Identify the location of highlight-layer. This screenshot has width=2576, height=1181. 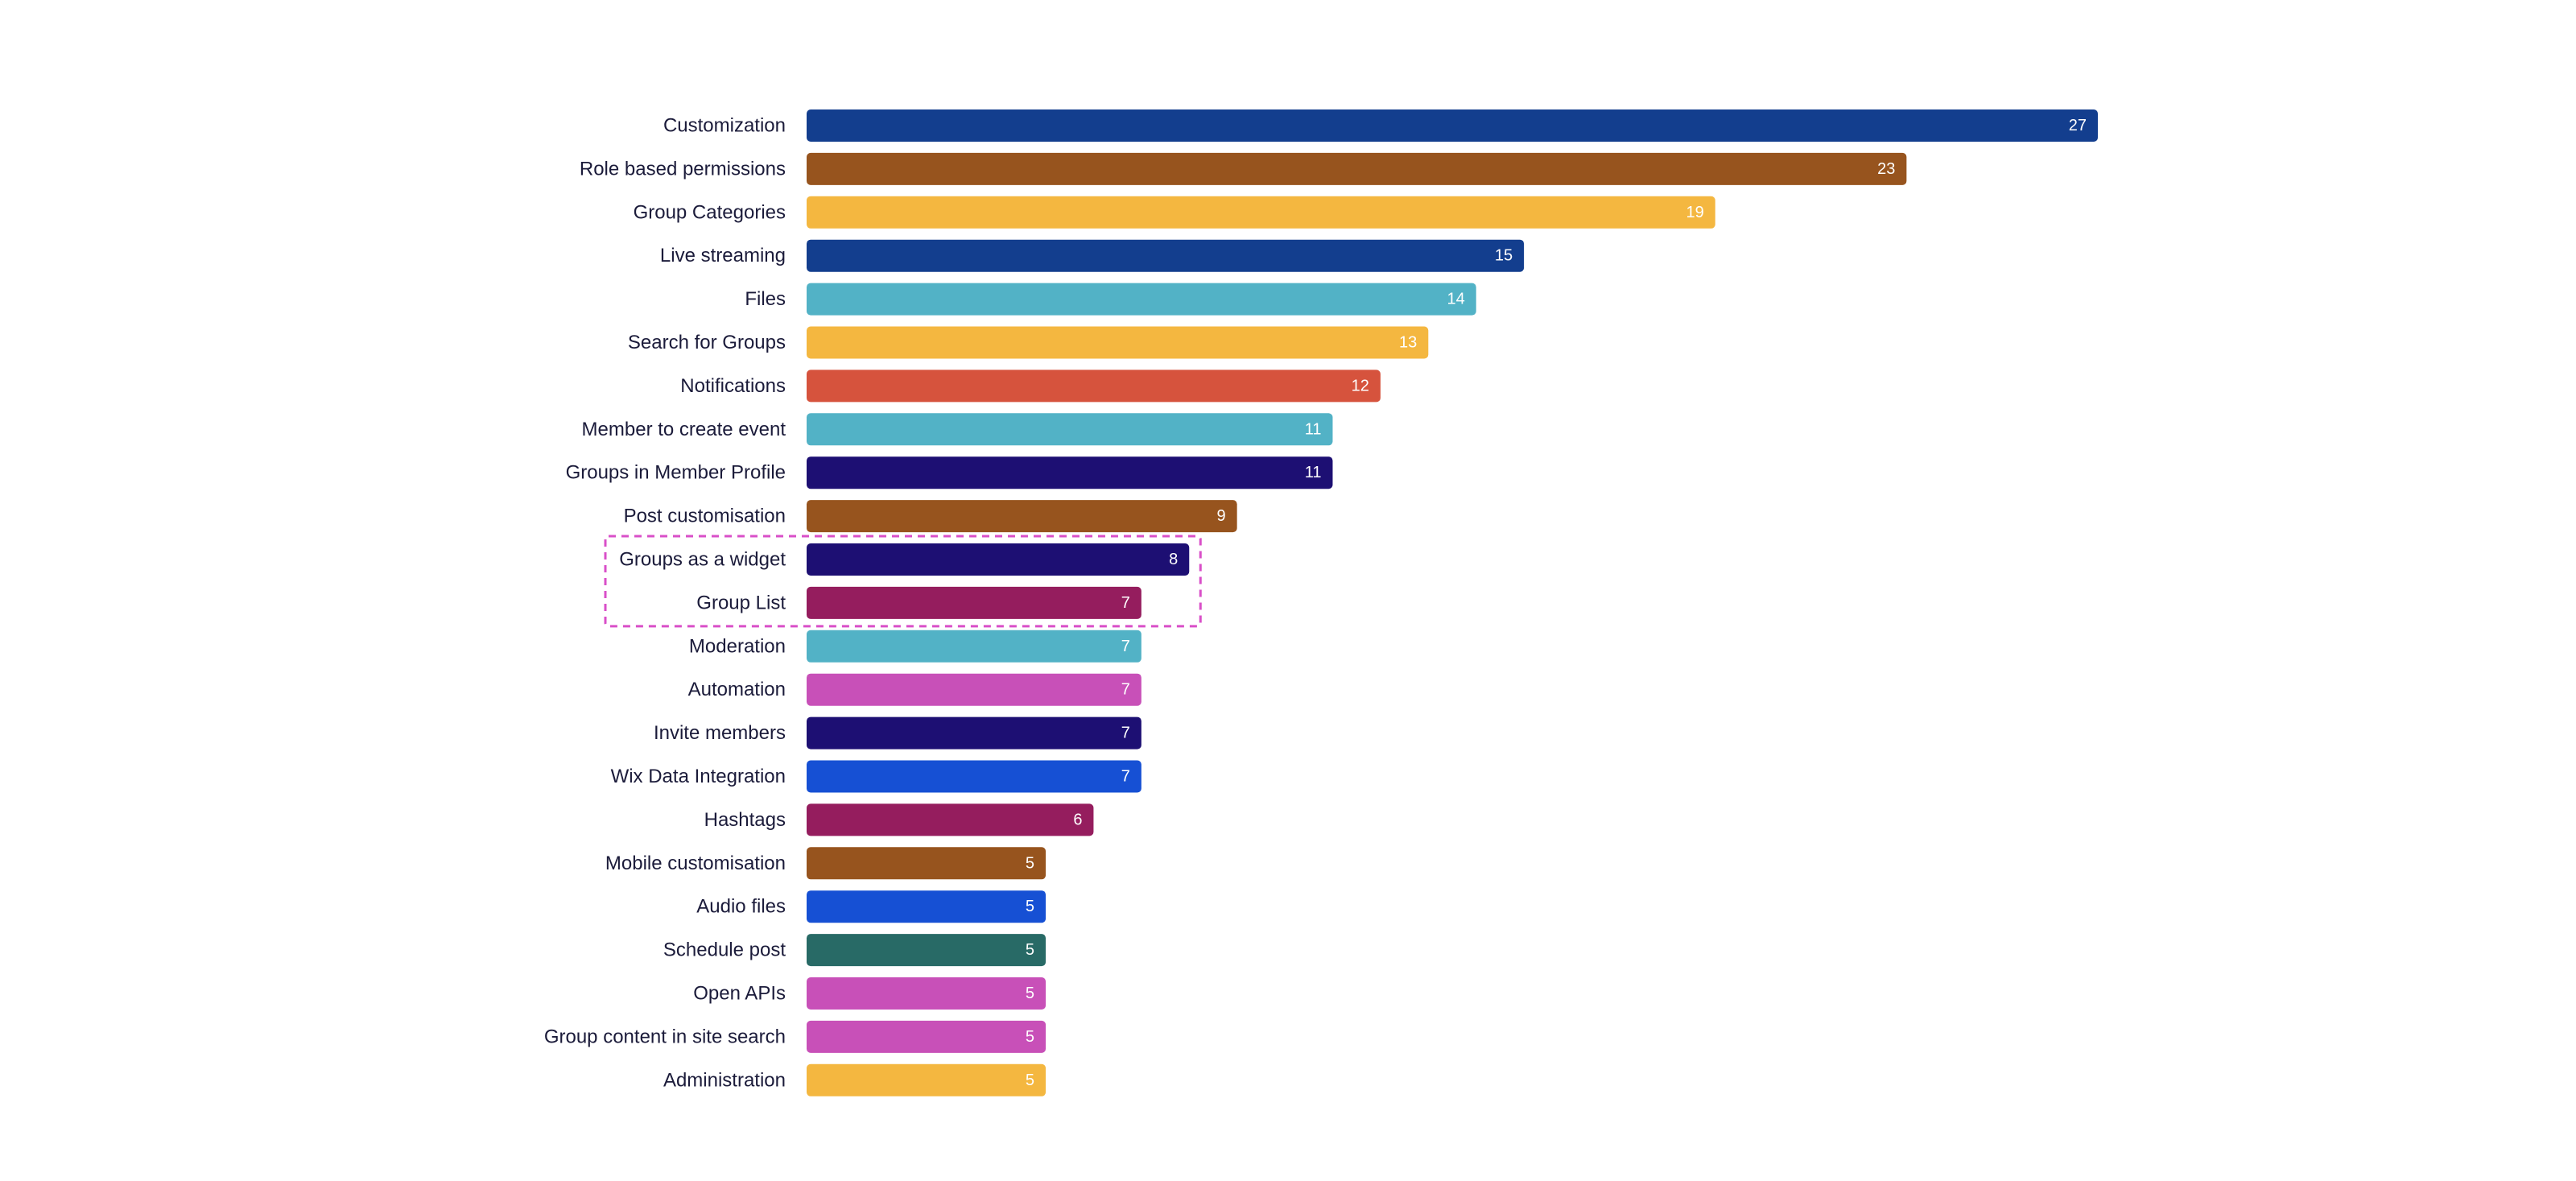
(903, 581).